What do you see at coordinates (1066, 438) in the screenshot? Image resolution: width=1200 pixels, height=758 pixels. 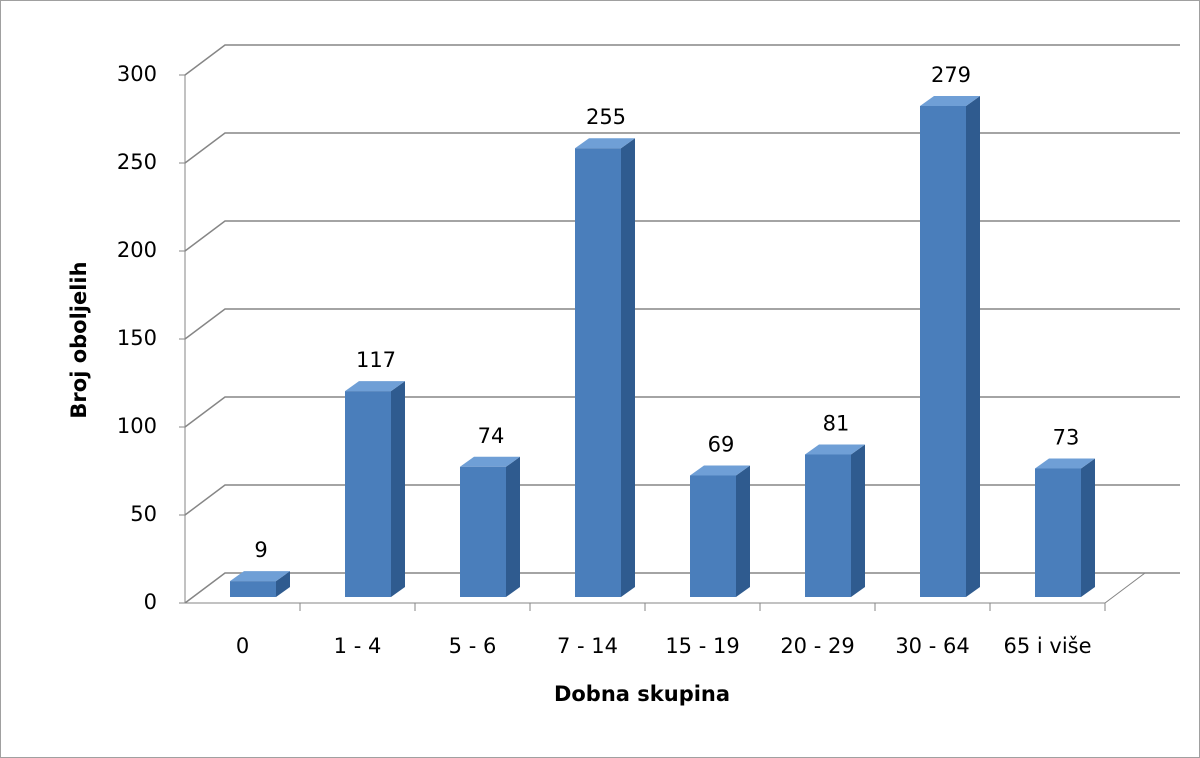 I see `value-label: 73` at bounding box center [1066, 438].